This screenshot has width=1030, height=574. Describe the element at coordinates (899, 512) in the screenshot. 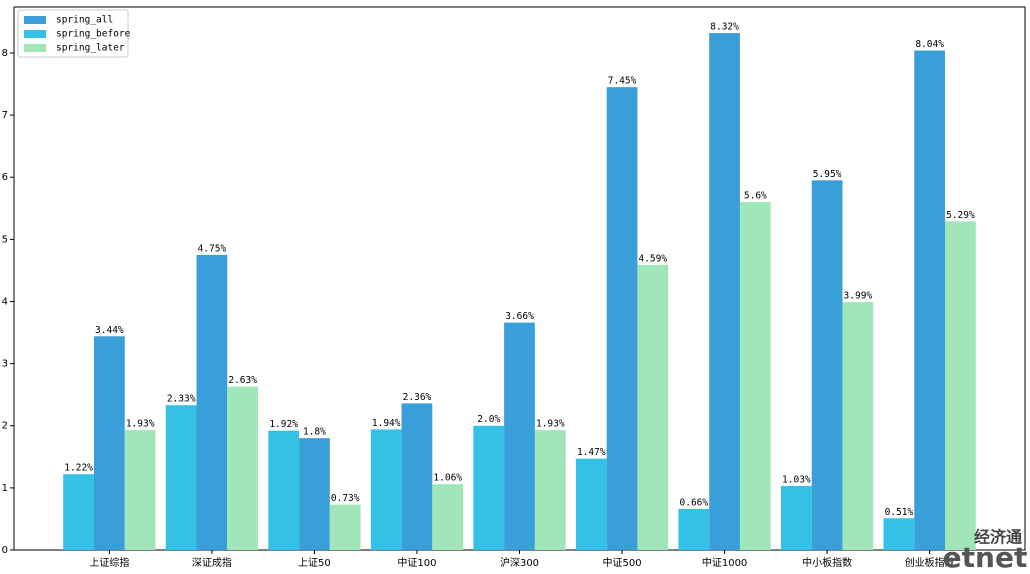

I see `value-label: 0.51%` at that location.